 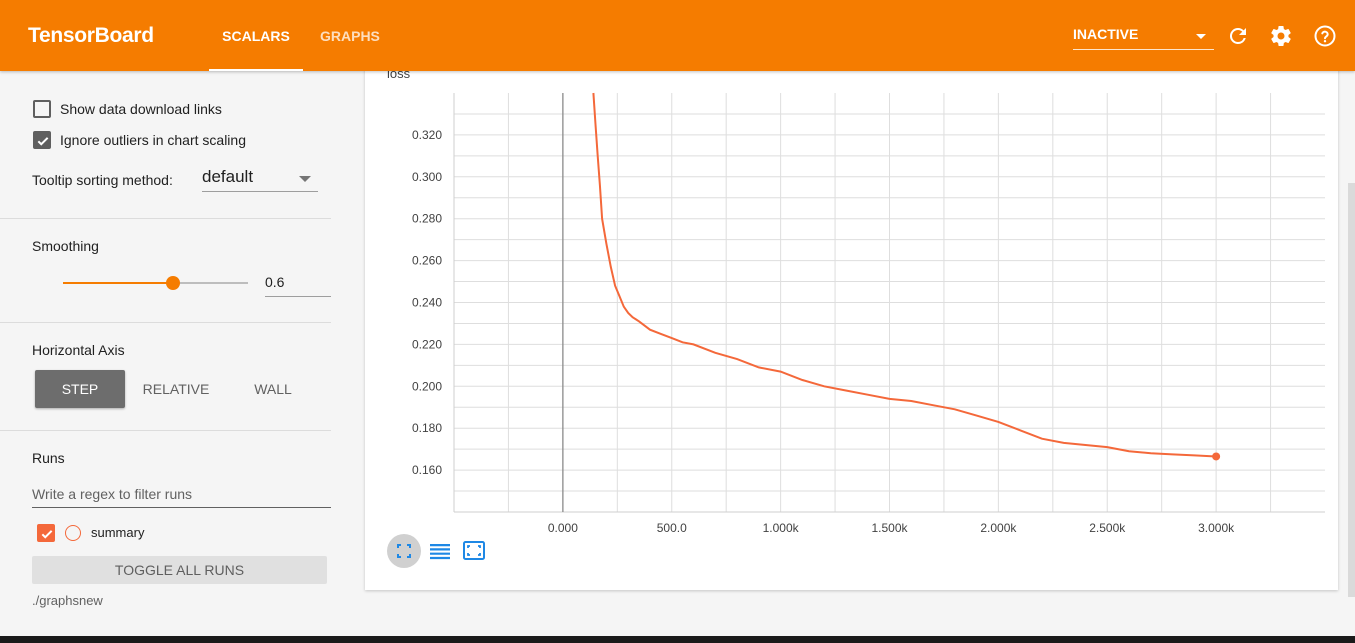 I want to click on runs-filter-input: Write a regex to filter runs, so click(x=181, y=495).